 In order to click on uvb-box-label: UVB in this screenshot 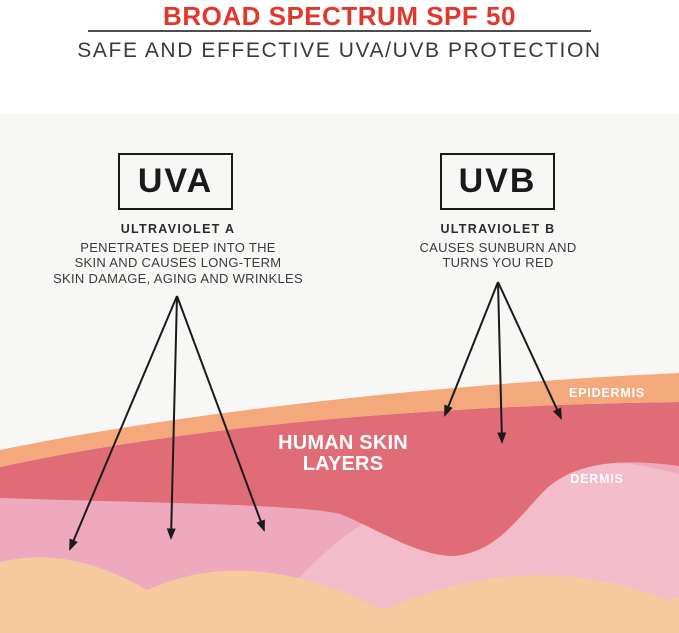, I will do `click(497, 181)`.